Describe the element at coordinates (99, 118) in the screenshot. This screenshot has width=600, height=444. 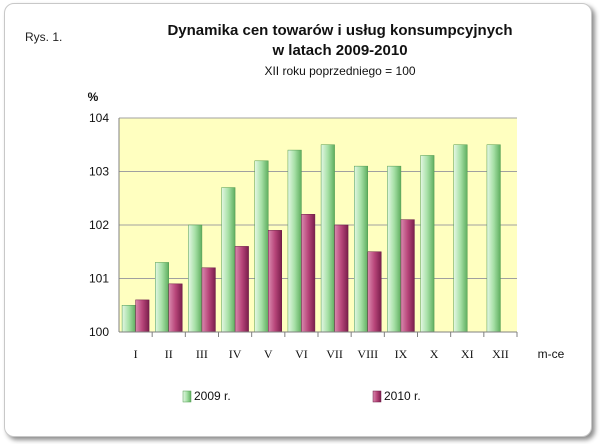
I see `y-tick-label: 104` at that location.